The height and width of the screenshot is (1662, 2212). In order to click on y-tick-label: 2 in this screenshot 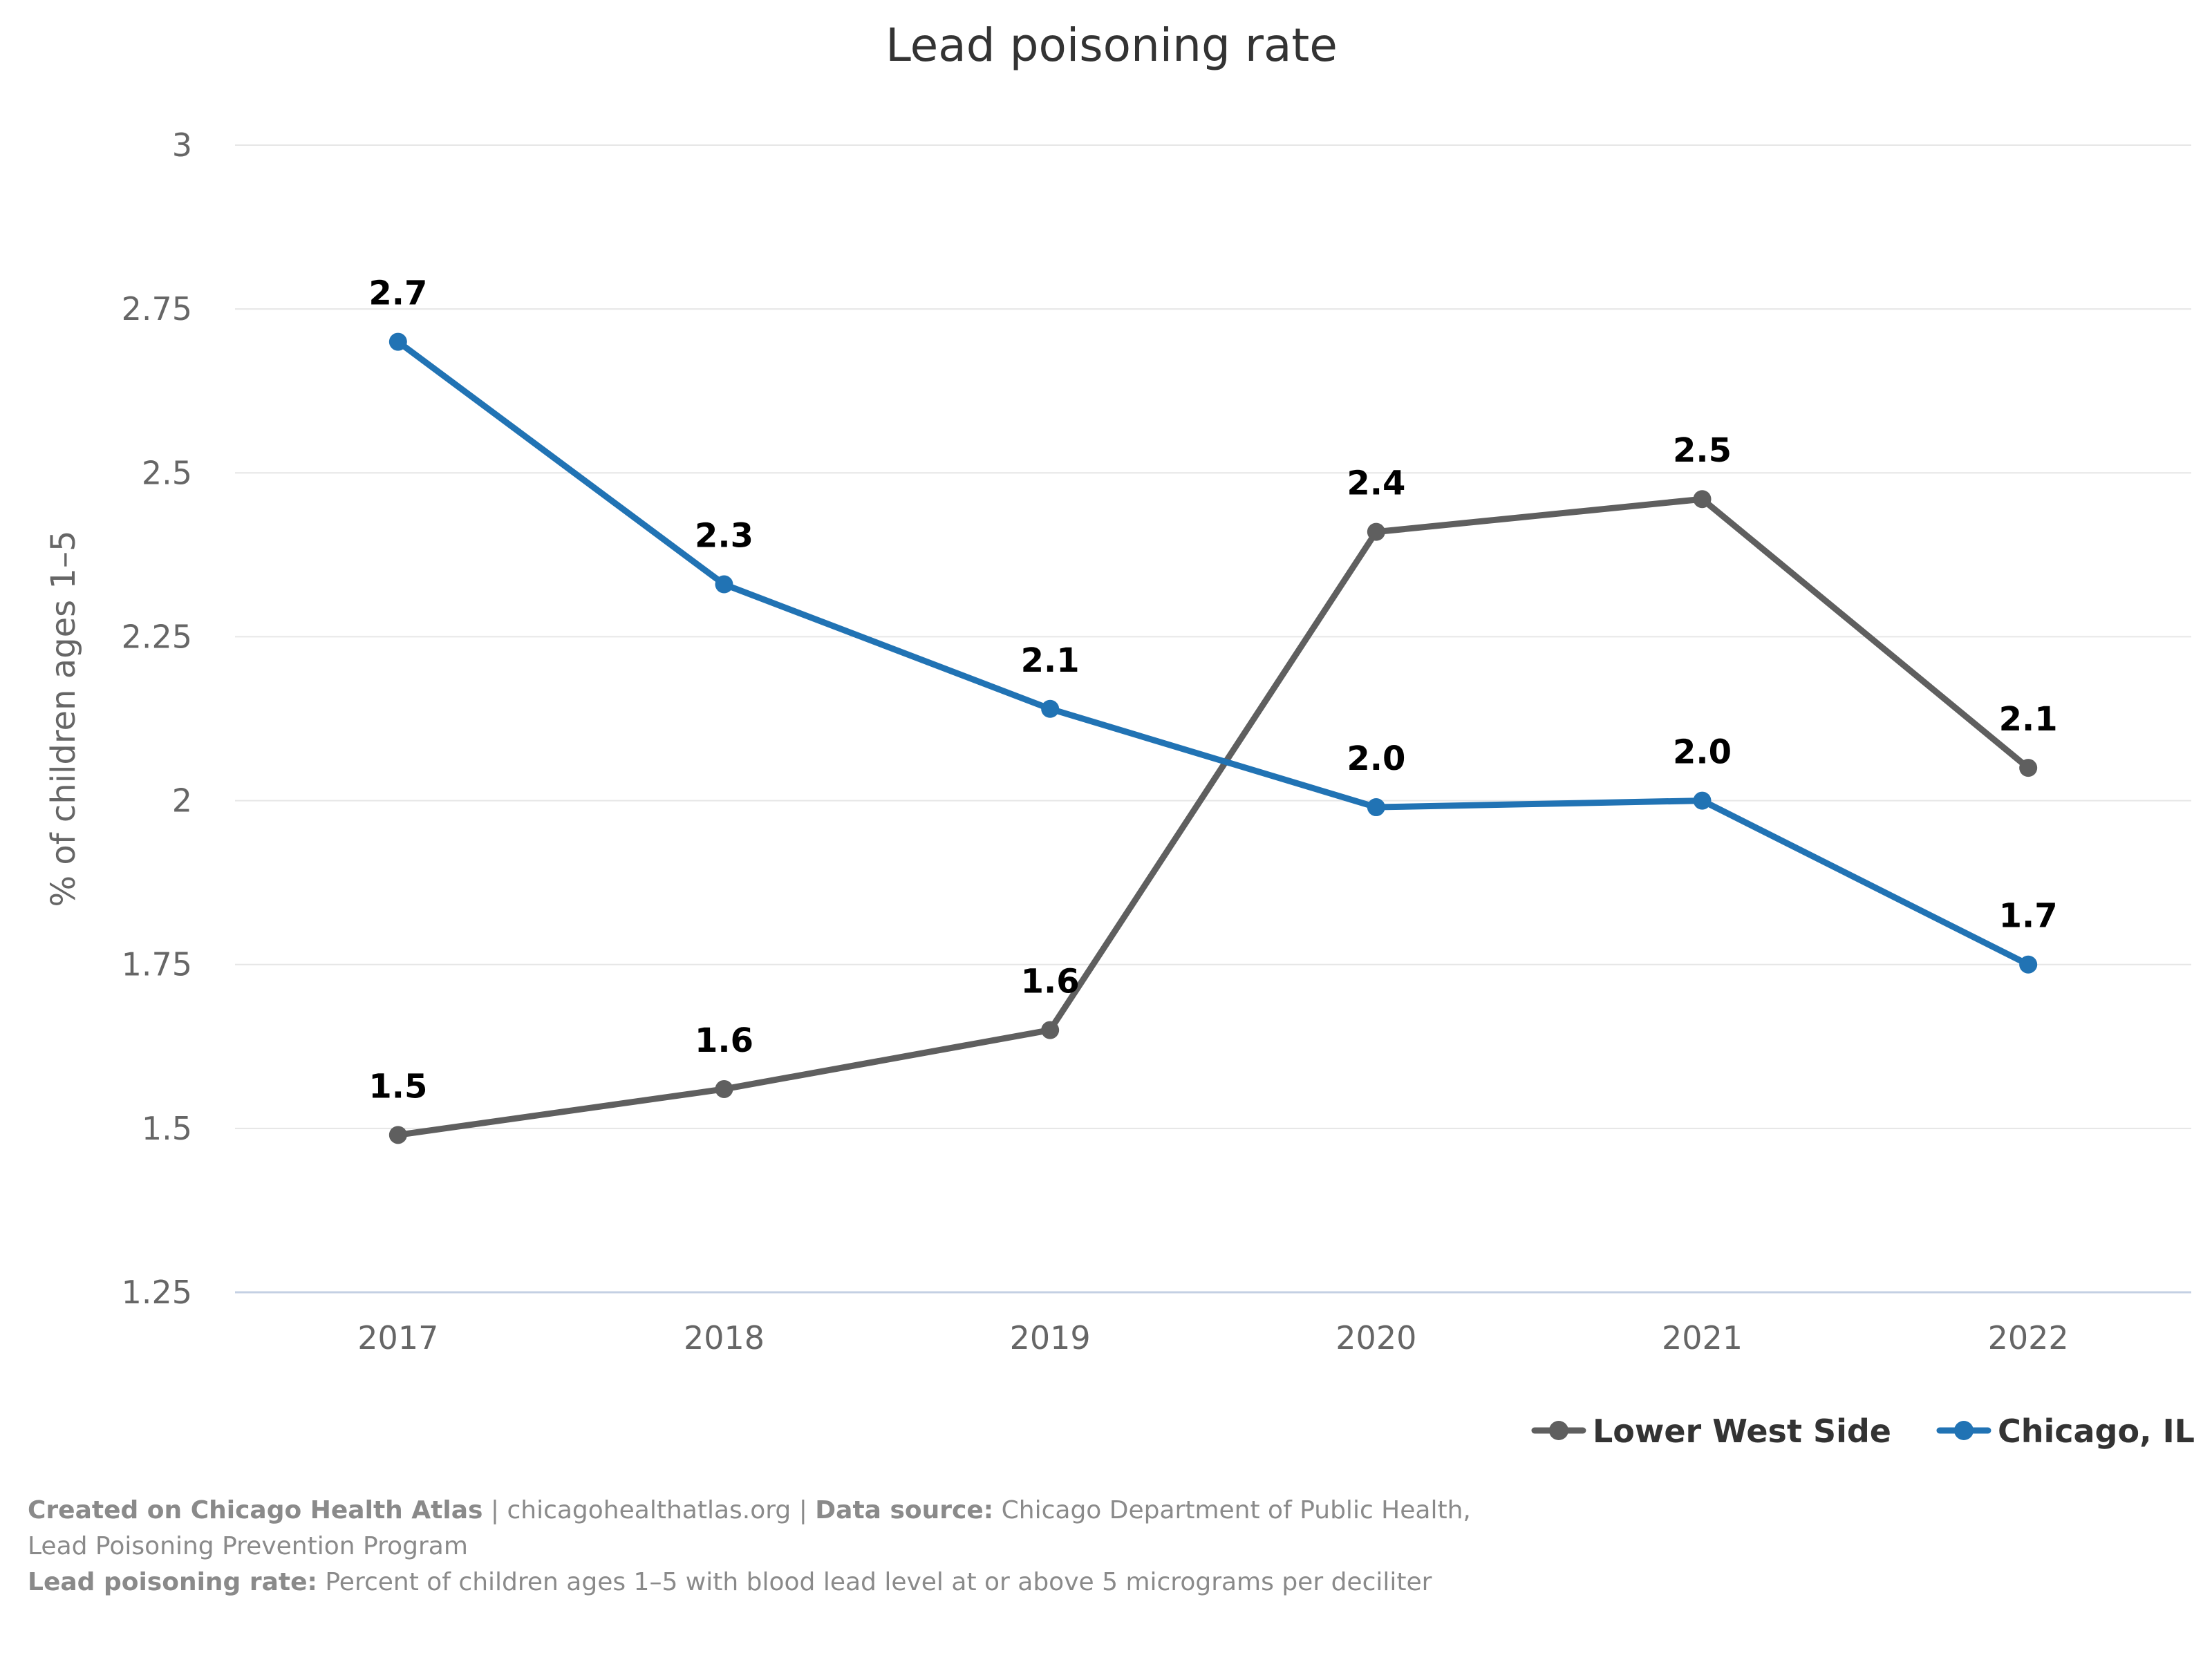, I will do `click(182, 801)`.